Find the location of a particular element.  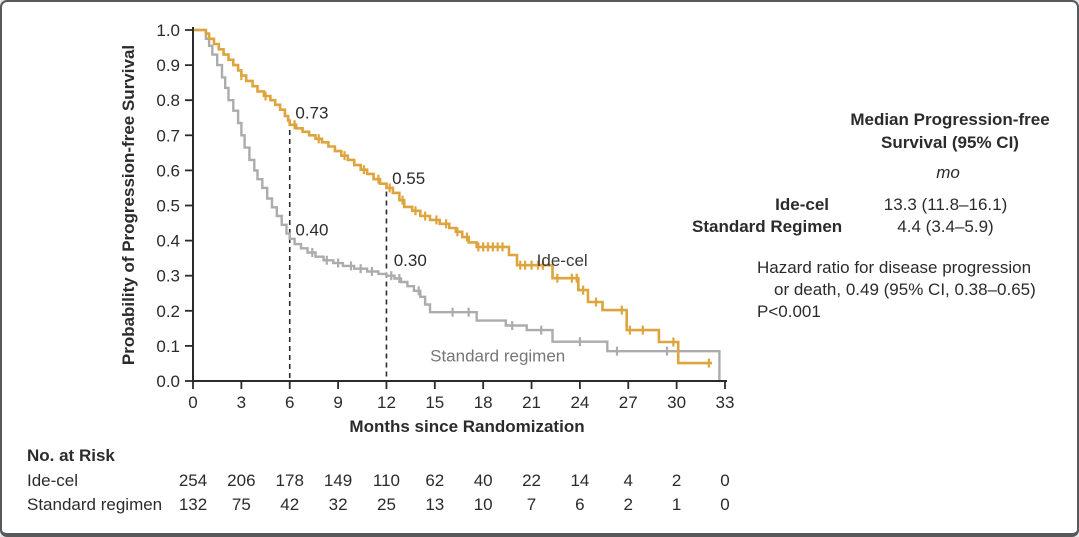

at-risk-count: 7 is located at coordinates (531, 504).